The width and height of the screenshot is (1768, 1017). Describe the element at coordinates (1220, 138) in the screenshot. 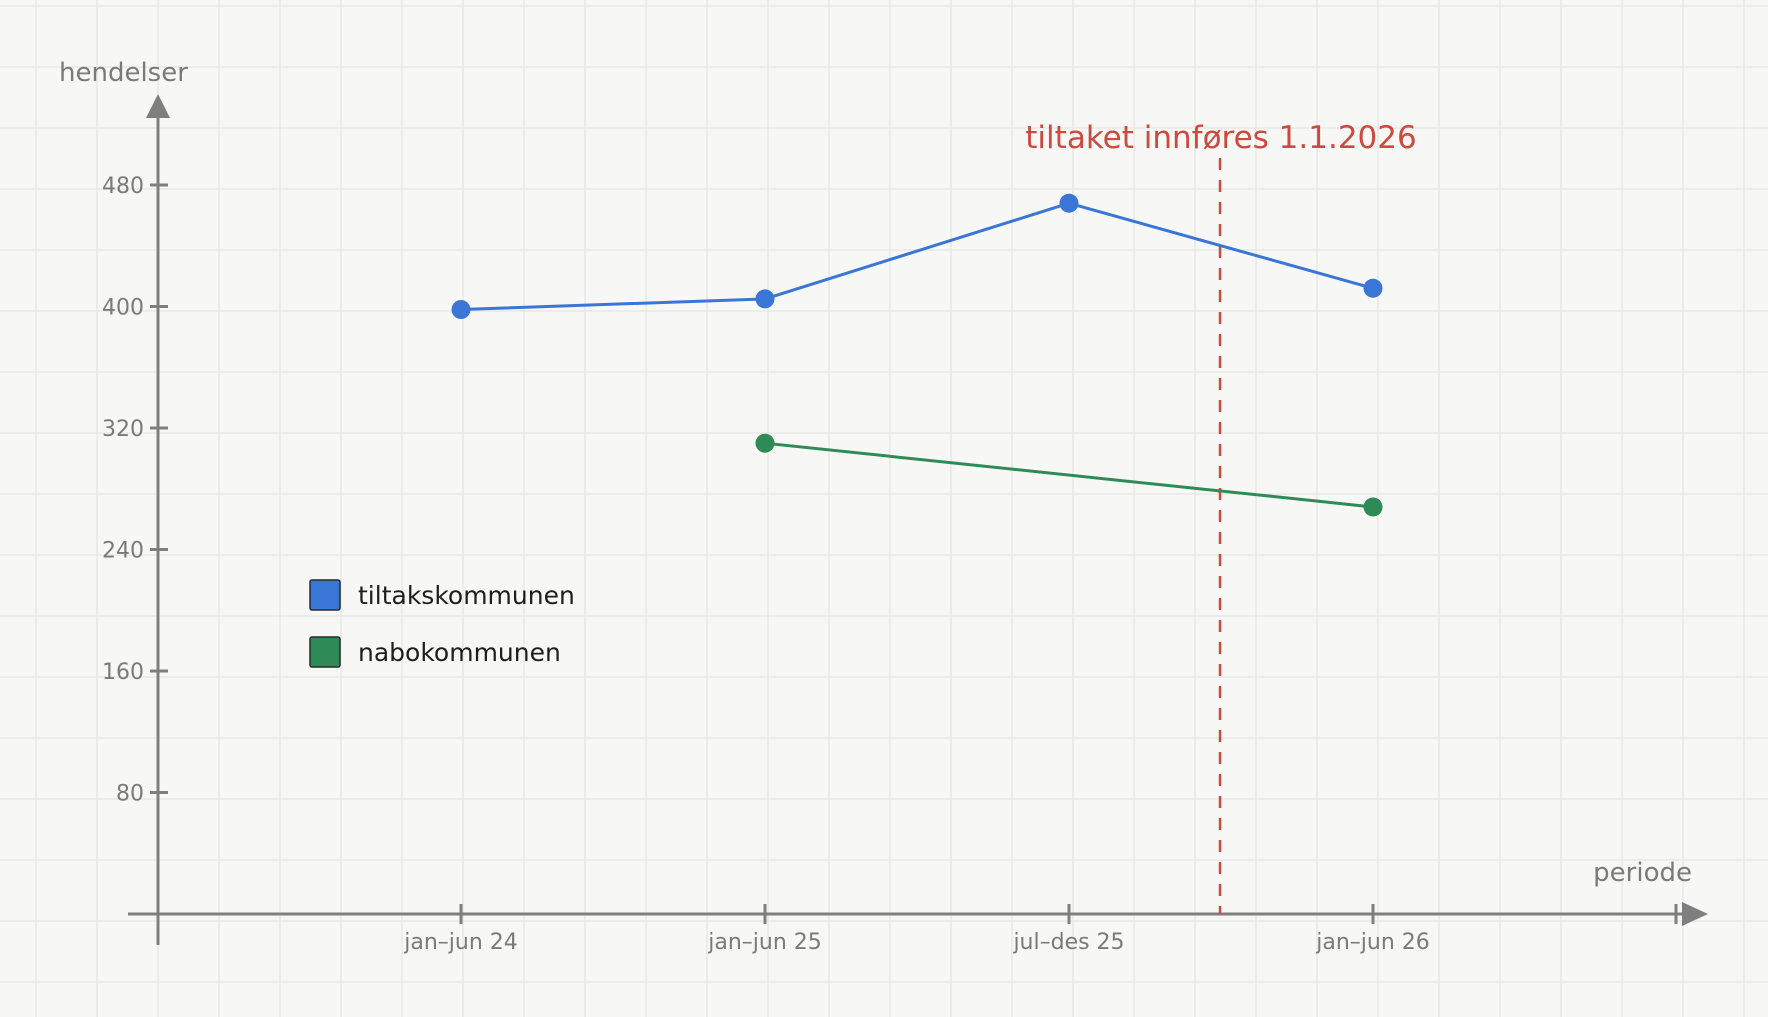

I see `annotation-label: tiltaket innføres 1.1.2026` at that location.